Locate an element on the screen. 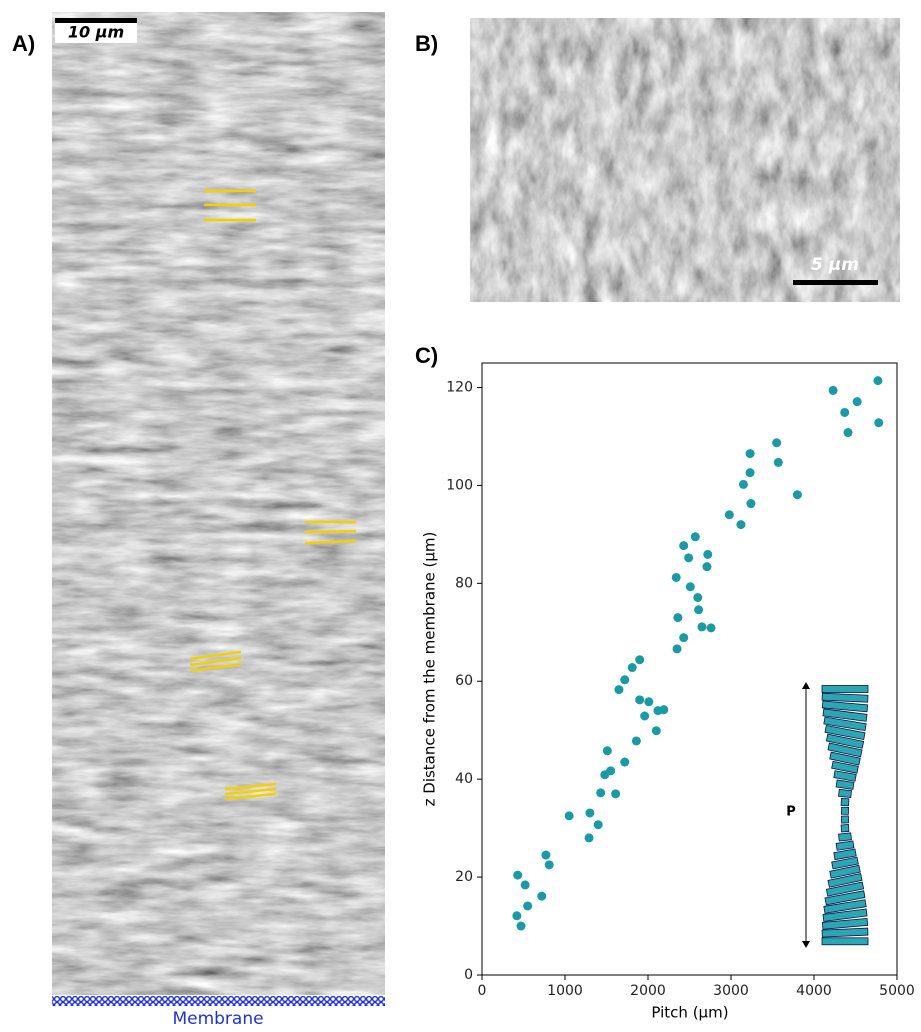  scale-label: 10 µm is located at coordinates (96, 32).